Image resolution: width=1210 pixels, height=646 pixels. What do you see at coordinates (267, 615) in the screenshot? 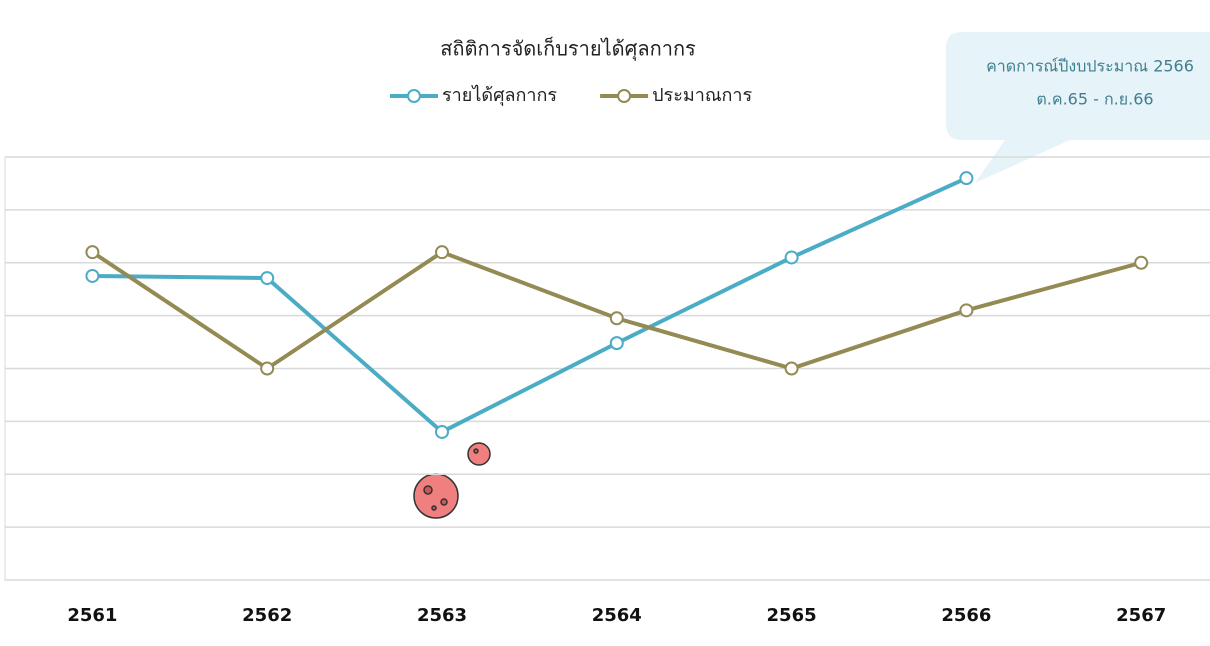
I see `x-tick-label: 2562` at bounding box center [267, 615].